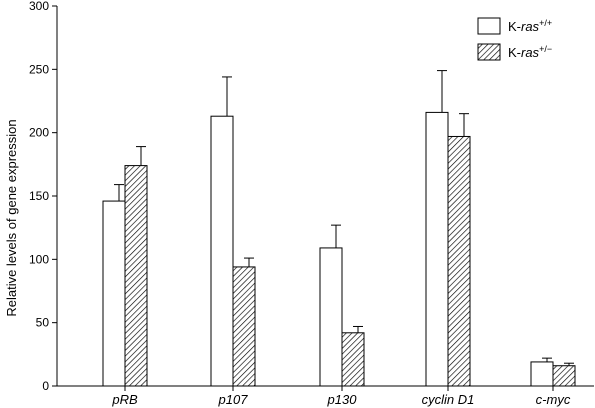 This screenshot has height=408, width=595. What do you see at coordinates (43, 323) in the screenshot?
I see `y-tick-label-50: 50` at bounding box center [43, 323].